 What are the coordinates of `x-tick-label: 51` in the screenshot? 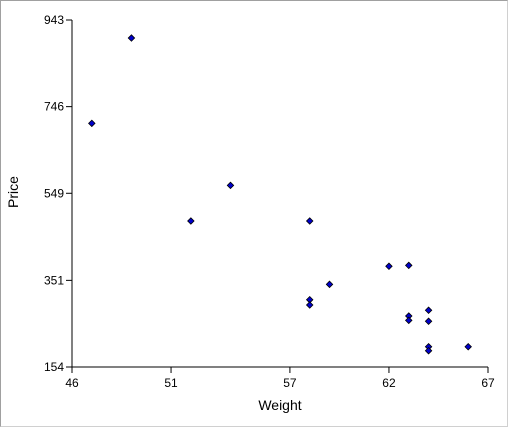 It's located at (171, 383).